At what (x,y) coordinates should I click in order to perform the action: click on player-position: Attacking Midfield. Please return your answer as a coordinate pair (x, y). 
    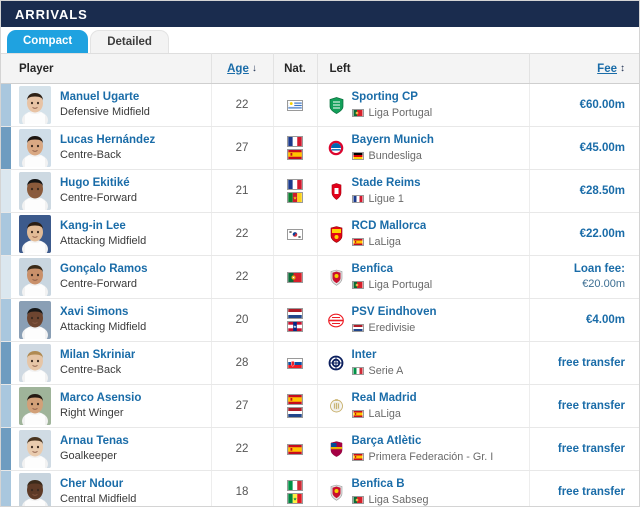
    Looking at the image, I should click on (103, 326).